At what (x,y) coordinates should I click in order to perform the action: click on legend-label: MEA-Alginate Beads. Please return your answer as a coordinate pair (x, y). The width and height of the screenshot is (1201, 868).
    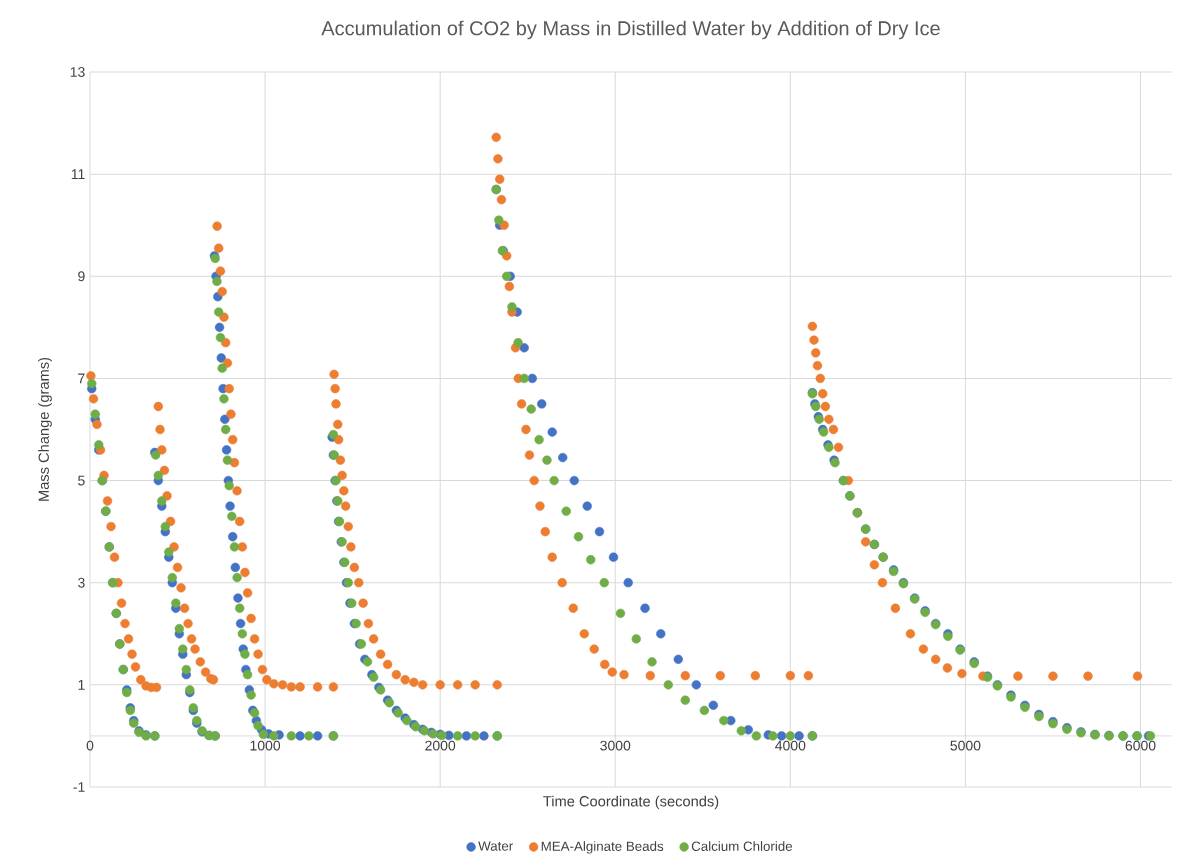
    Looking at the image, I should click on (602, 847).